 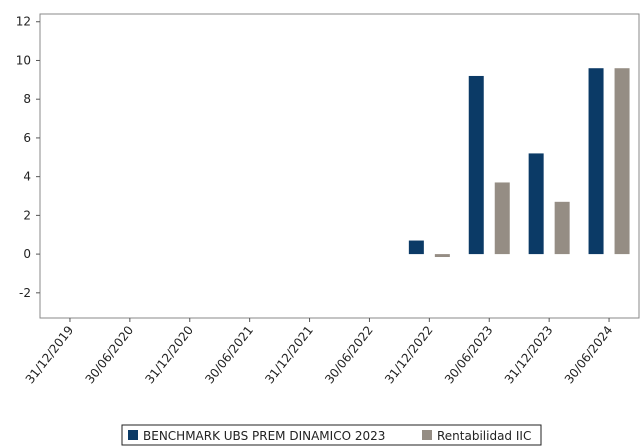 What do you see at coordinates (519, 163) in the screenshot?
I see `bars` at bounding box center [519, 163].